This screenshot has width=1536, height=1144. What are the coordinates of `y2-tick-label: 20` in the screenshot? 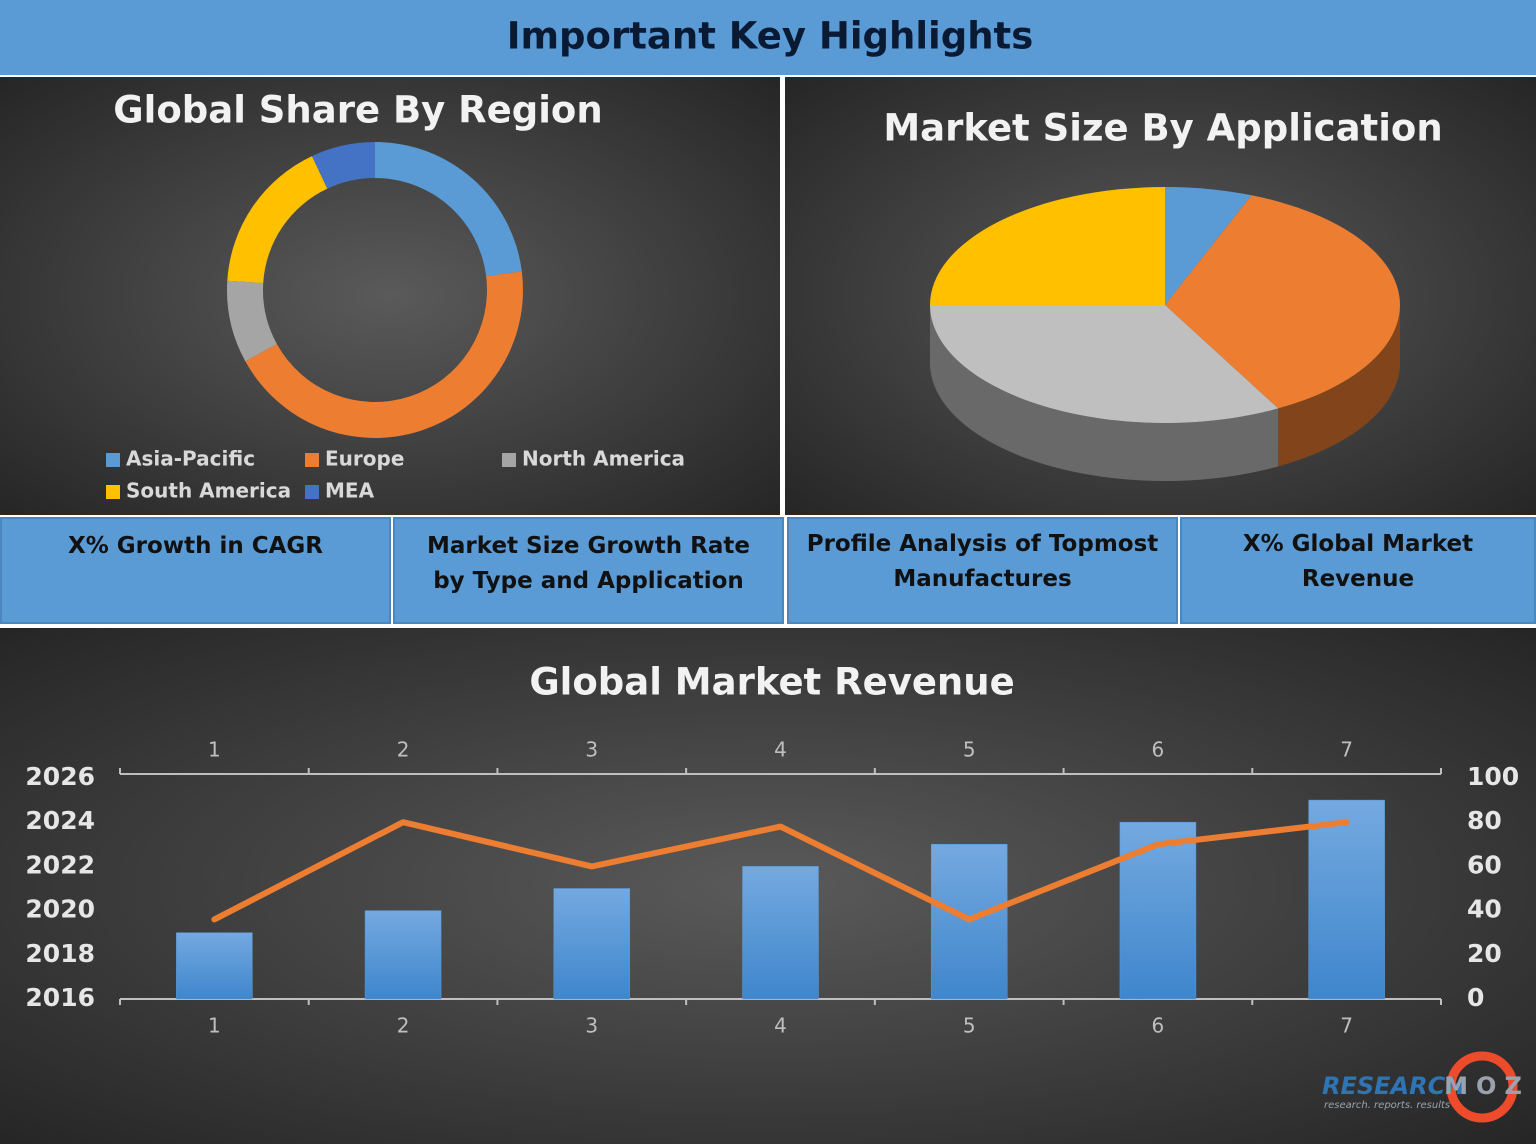 It's located at (1484, 953).